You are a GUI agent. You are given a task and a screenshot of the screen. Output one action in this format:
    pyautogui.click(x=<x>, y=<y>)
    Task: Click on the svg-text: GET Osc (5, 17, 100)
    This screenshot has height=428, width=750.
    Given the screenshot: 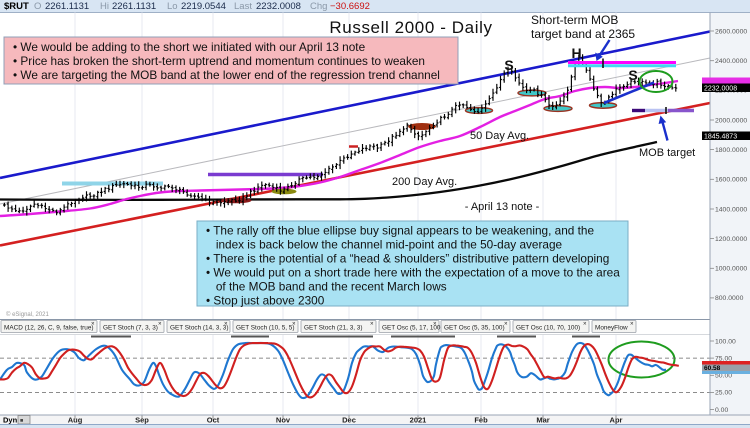 What is the action you would take?
    pyautogui.click(x=412, y=328)
    